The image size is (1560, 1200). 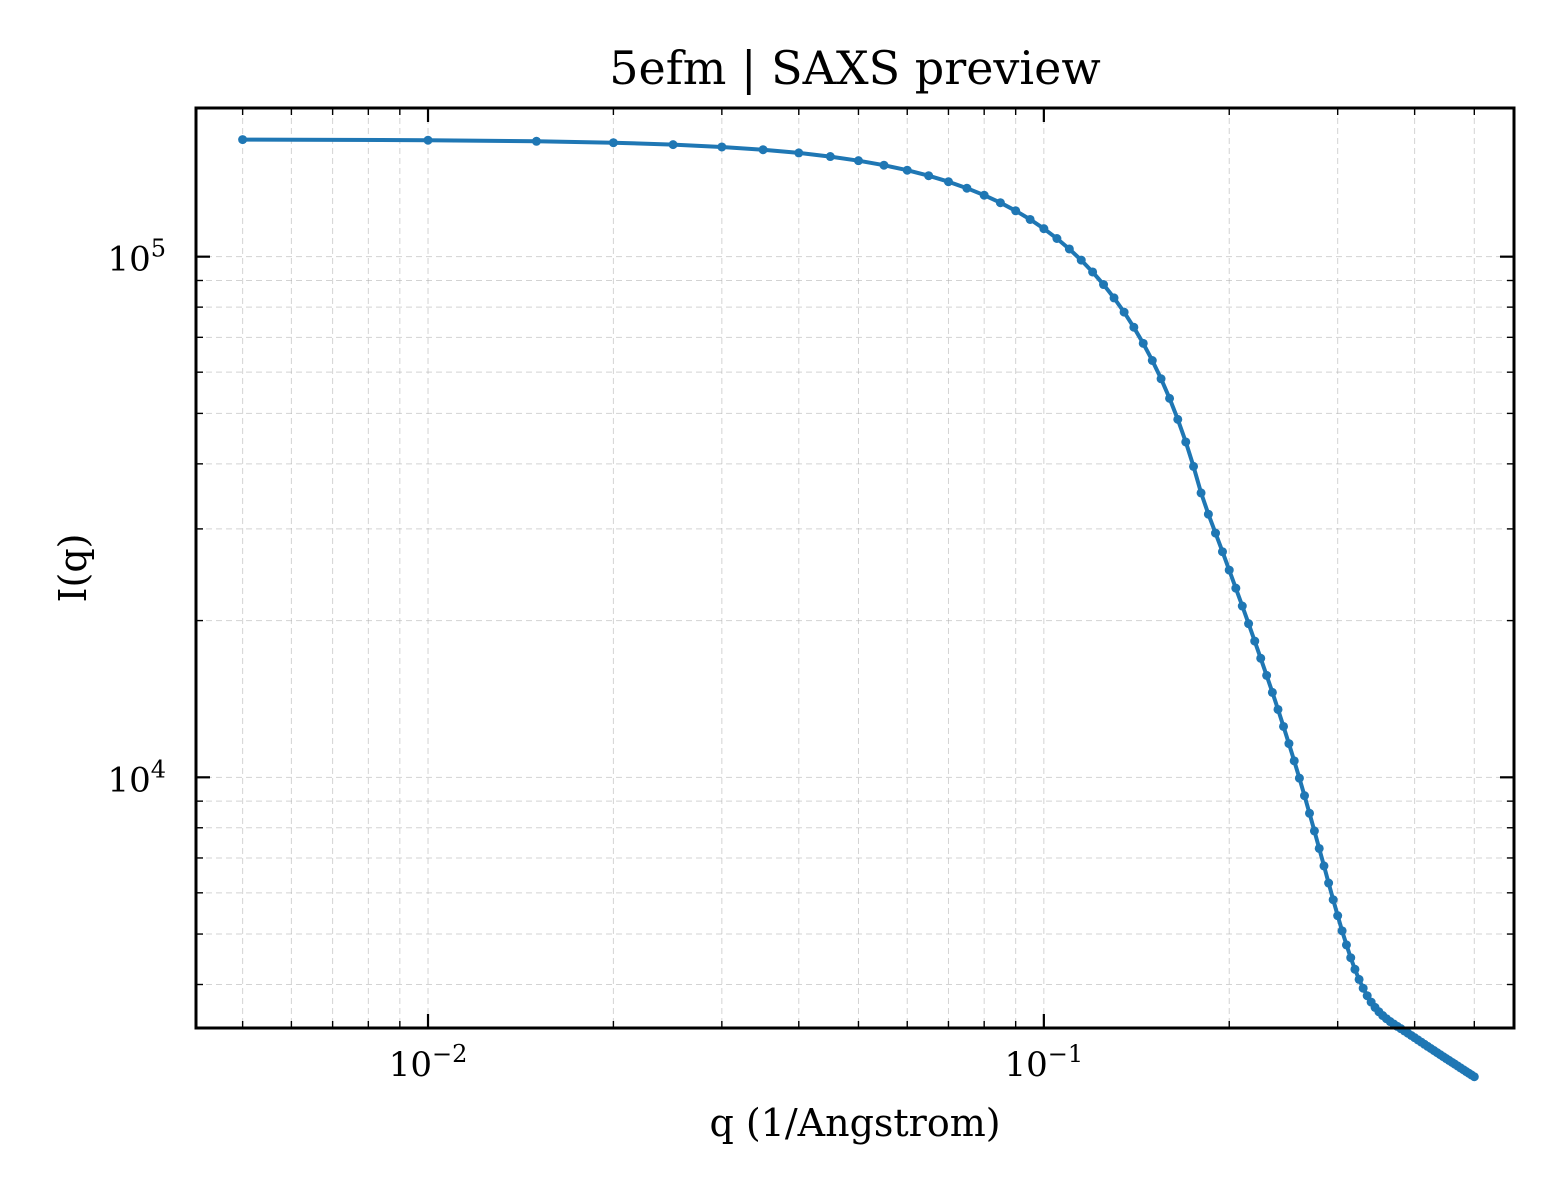 I want to click on y-axis-label: I(q), so click(x=73, y=568).